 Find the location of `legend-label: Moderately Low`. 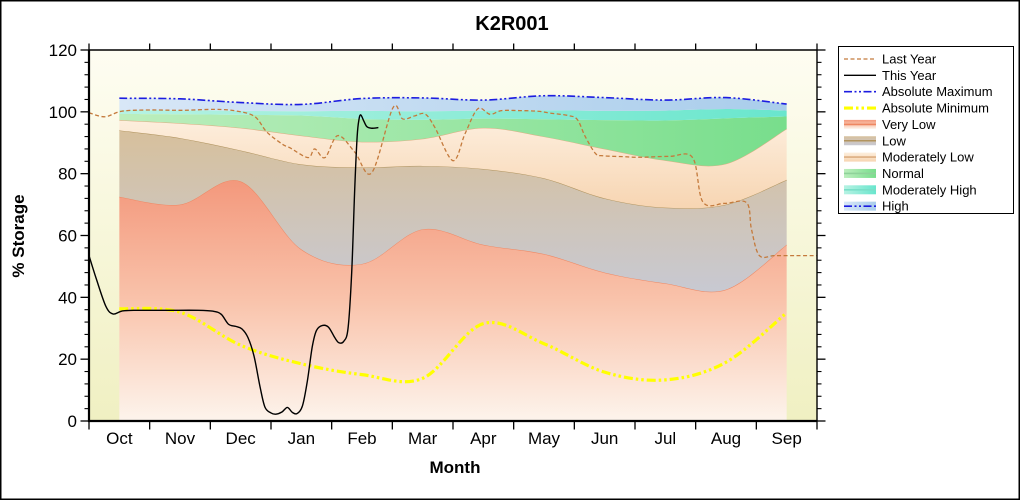

legend-label: Moderately Low is located at coordinates (928, 157).